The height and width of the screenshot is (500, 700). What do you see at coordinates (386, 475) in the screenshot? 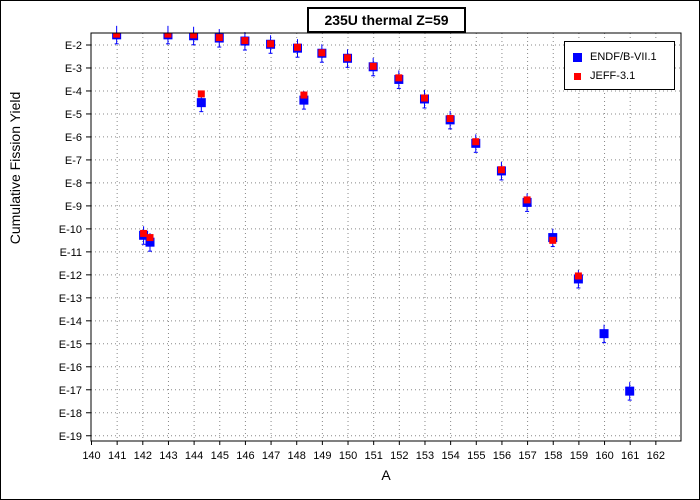
I see `x-axis-label: A` at bounding box center [386, 475].